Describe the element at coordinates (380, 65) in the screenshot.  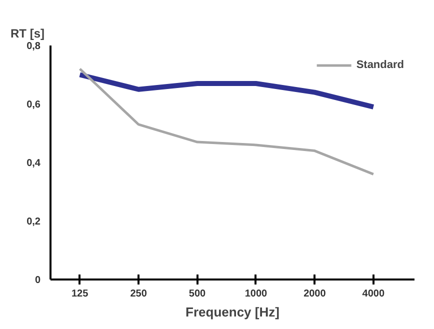
I see `legend-label: Standard` at that location.